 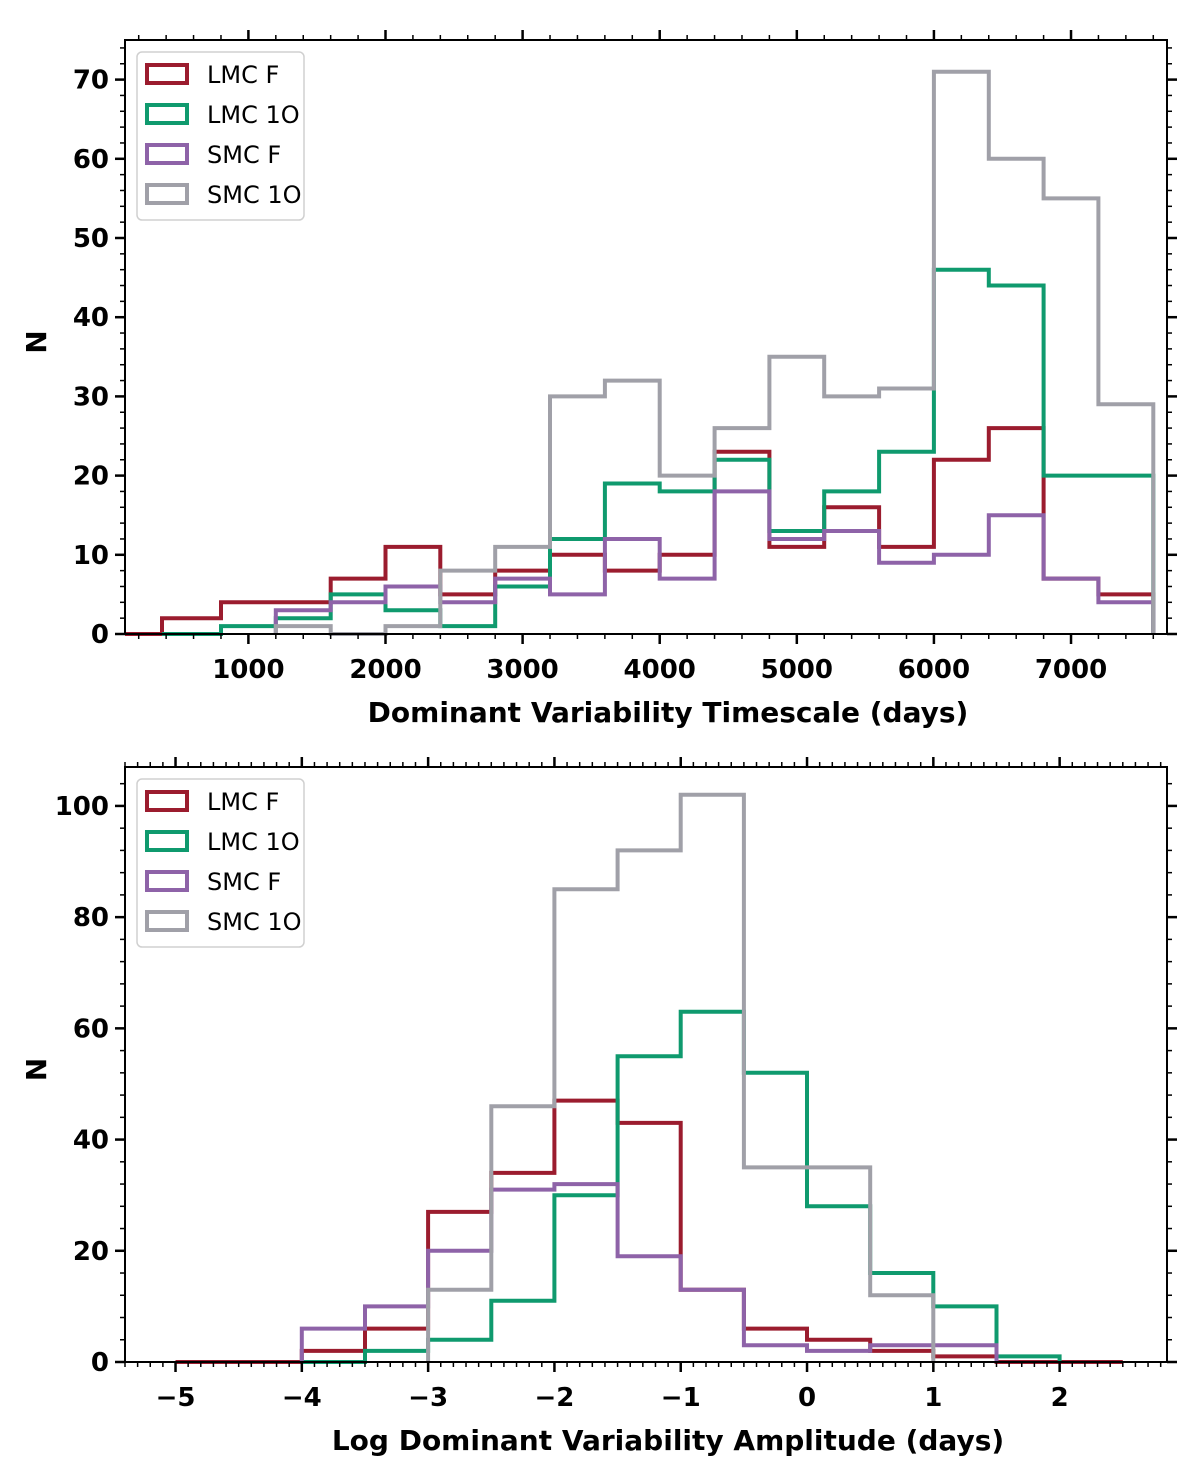 What do you see at coordinates (176, 1398) in the screenshot?
I see `x-tick-label: −5` at bounding box center [176, 1398].